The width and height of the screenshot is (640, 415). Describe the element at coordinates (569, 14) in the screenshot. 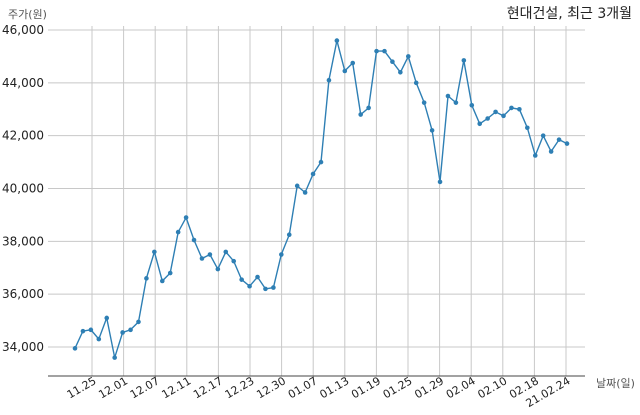

I see `chart-title: 현대건설, 최근 3개월` at that location.